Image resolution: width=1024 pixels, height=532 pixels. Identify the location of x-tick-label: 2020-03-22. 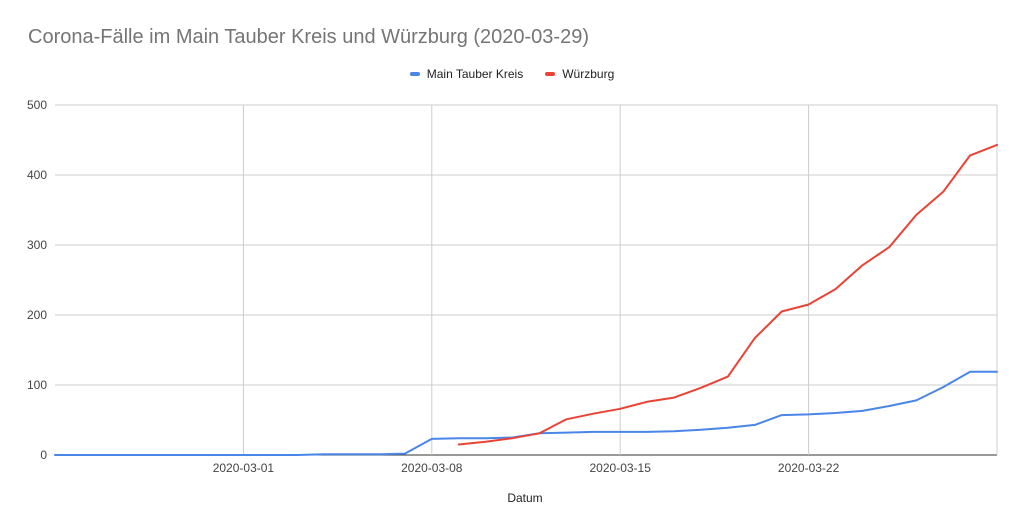
(809, 468).